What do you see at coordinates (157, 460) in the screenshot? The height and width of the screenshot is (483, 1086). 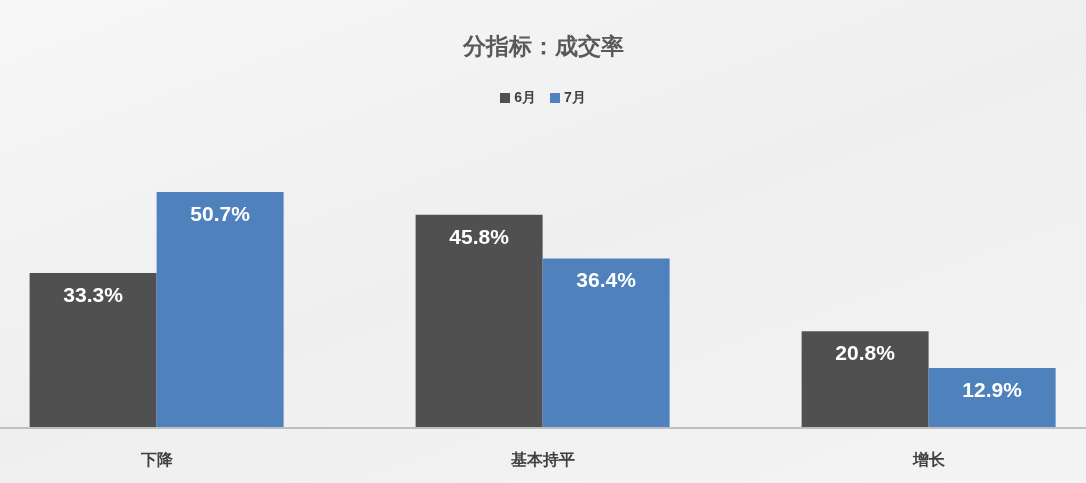 I see `x-tick-label: 下降` at bounding box center [157, 460].